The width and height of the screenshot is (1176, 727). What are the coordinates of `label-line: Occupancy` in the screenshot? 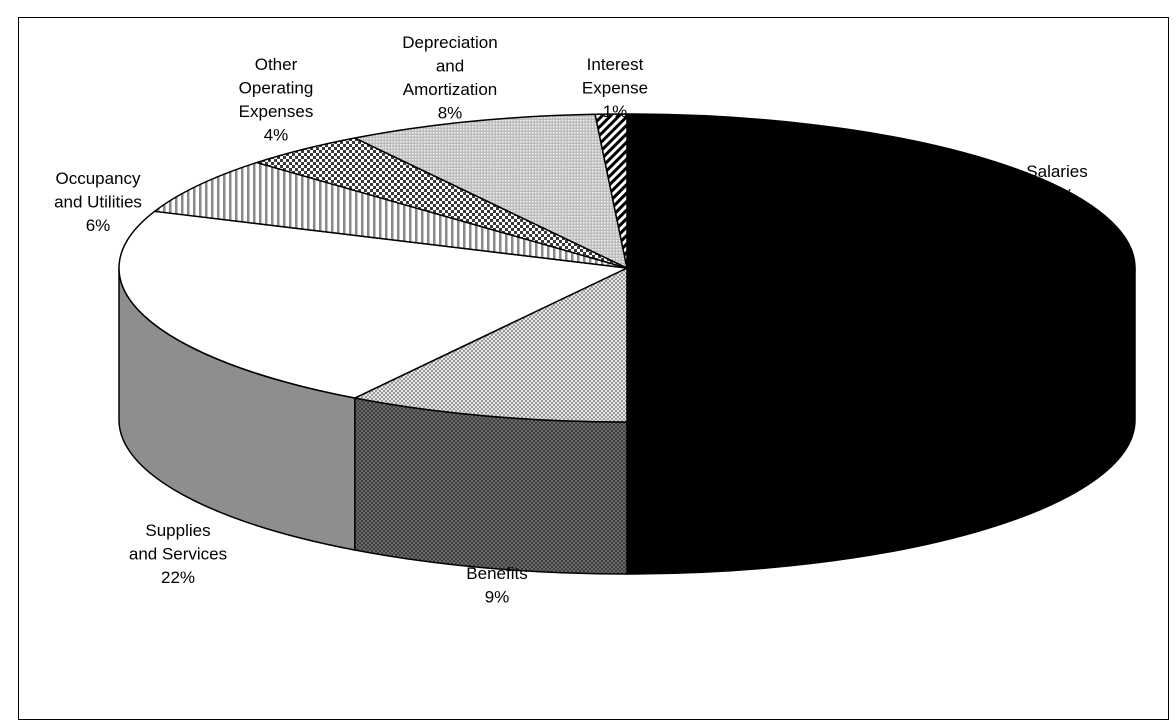 It's located at (98, 178).